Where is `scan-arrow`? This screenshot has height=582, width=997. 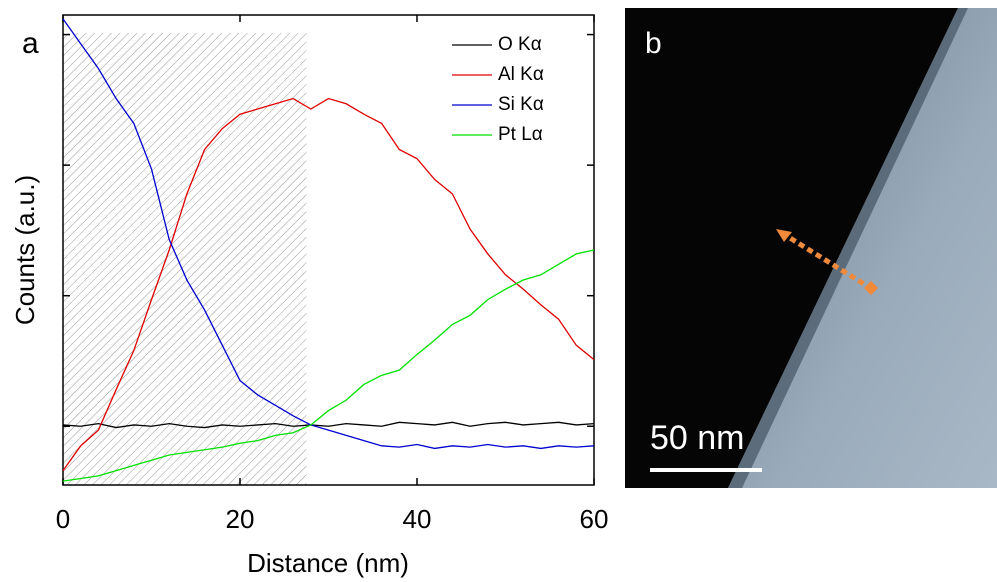
scan-arrow is located at coordinates (827, 261).